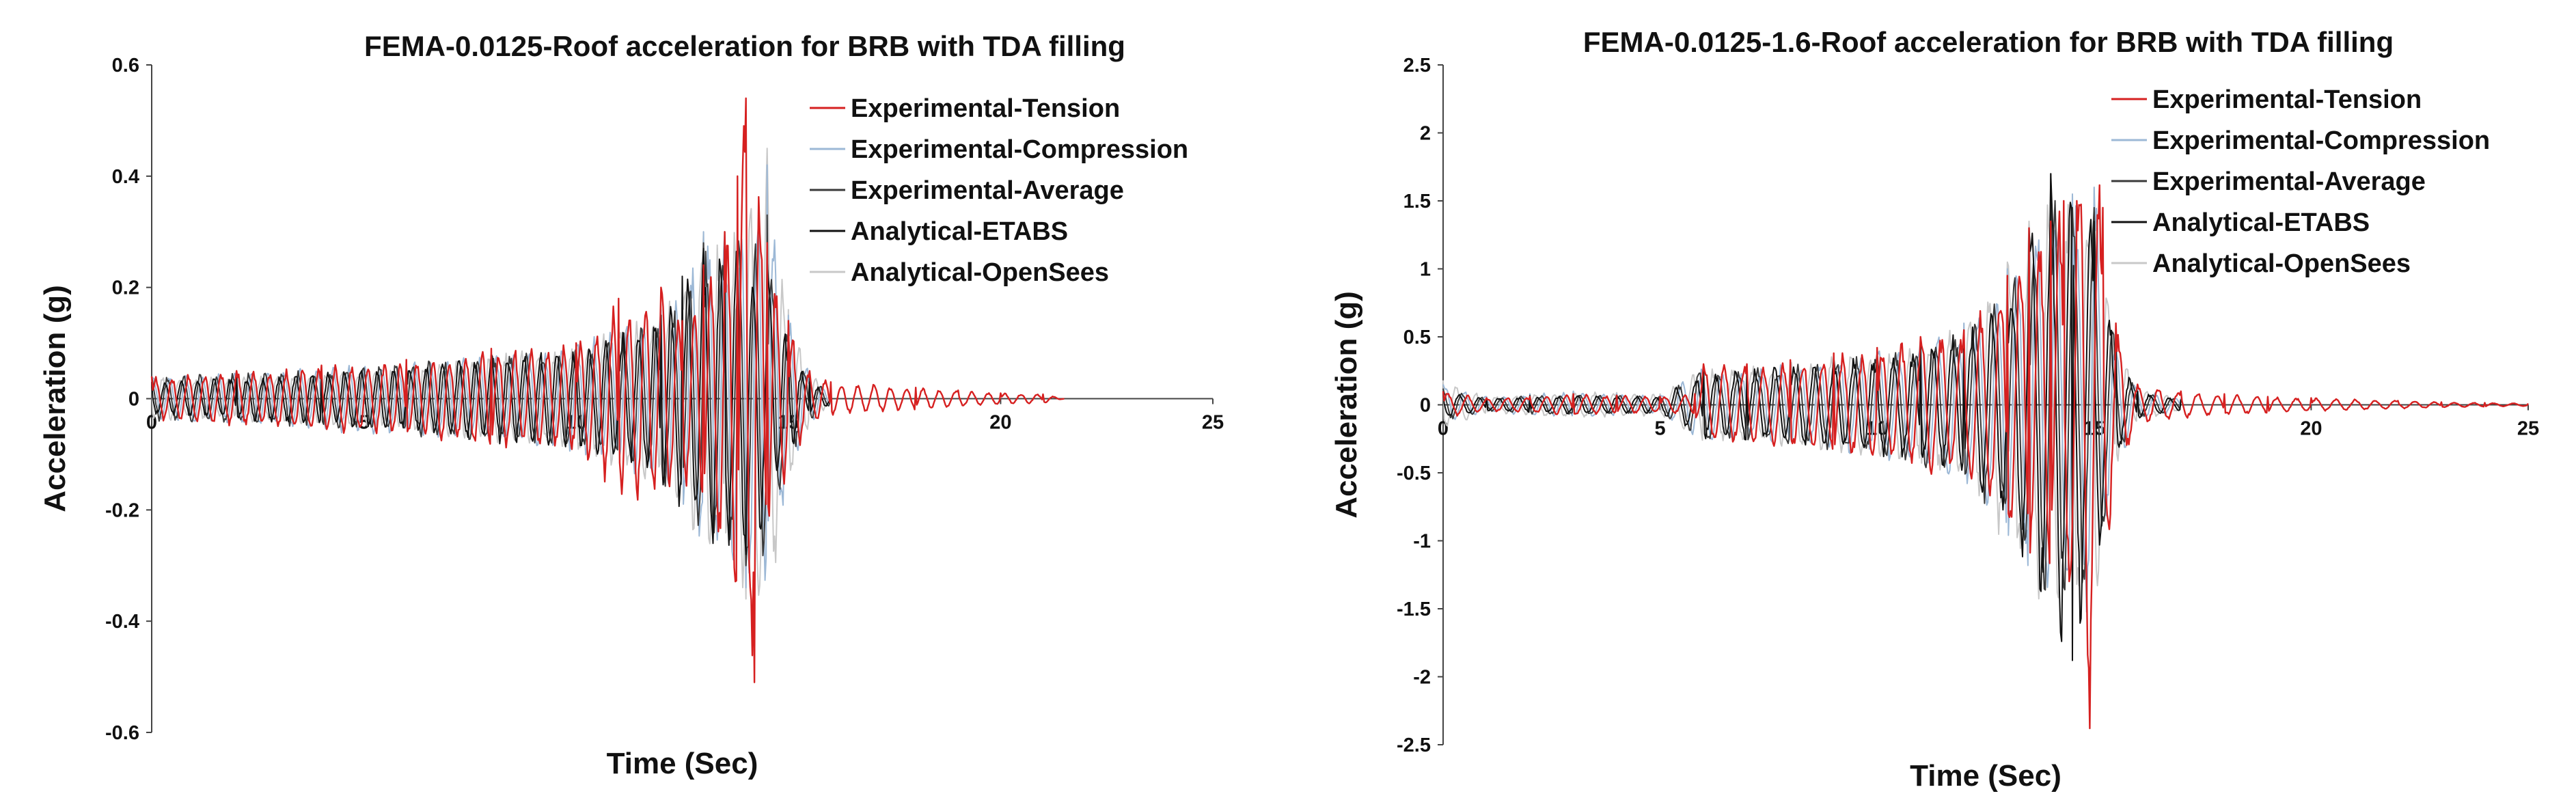  I want to click on y-tick-label: 2, so click(1425, 134).